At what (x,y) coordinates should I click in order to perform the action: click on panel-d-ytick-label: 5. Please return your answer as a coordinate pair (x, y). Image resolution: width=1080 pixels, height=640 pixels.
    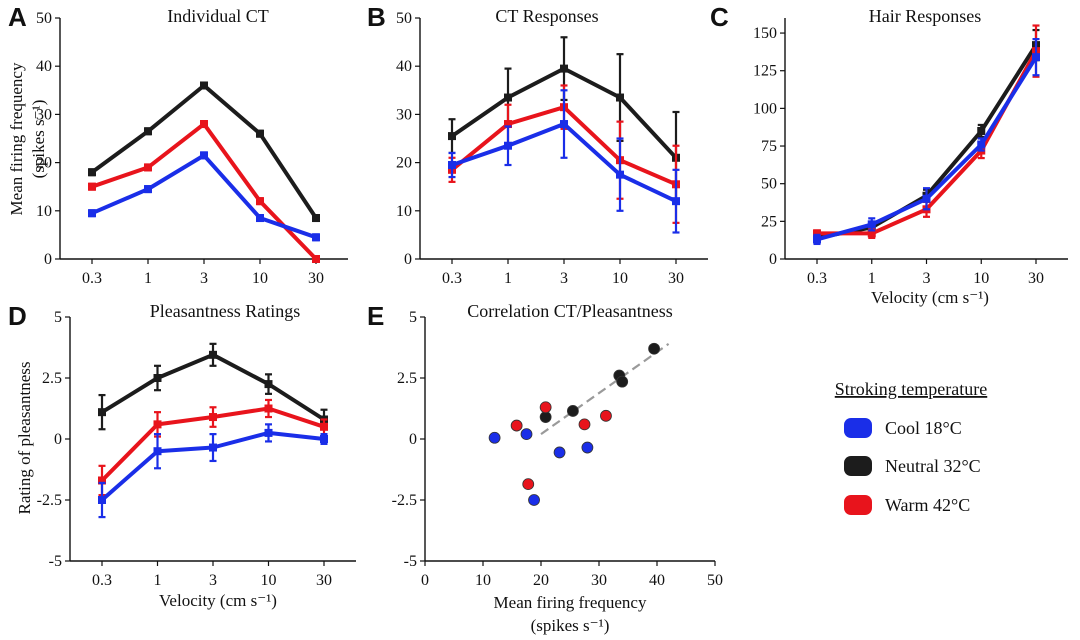
    Looking at the image, I should click on (58, 317).